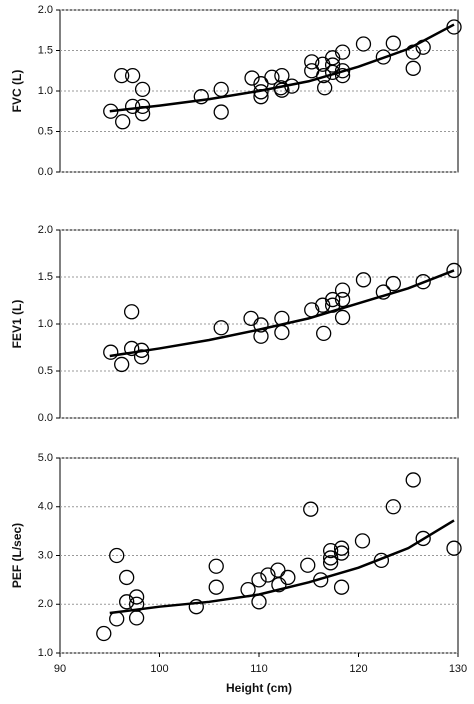 The image size is (474, 704). Describe the element at coordinates (60, 669) in the screenshot. I see `x-tick-label: 90` at that location.